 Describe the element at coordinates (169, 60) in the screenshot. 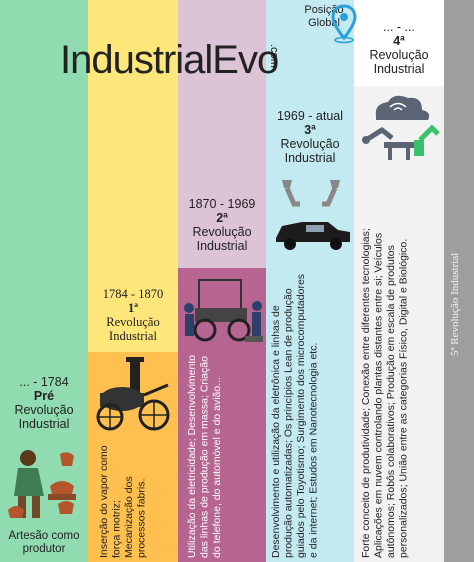

I see `logo-text: IndustrialEvo` at that location.